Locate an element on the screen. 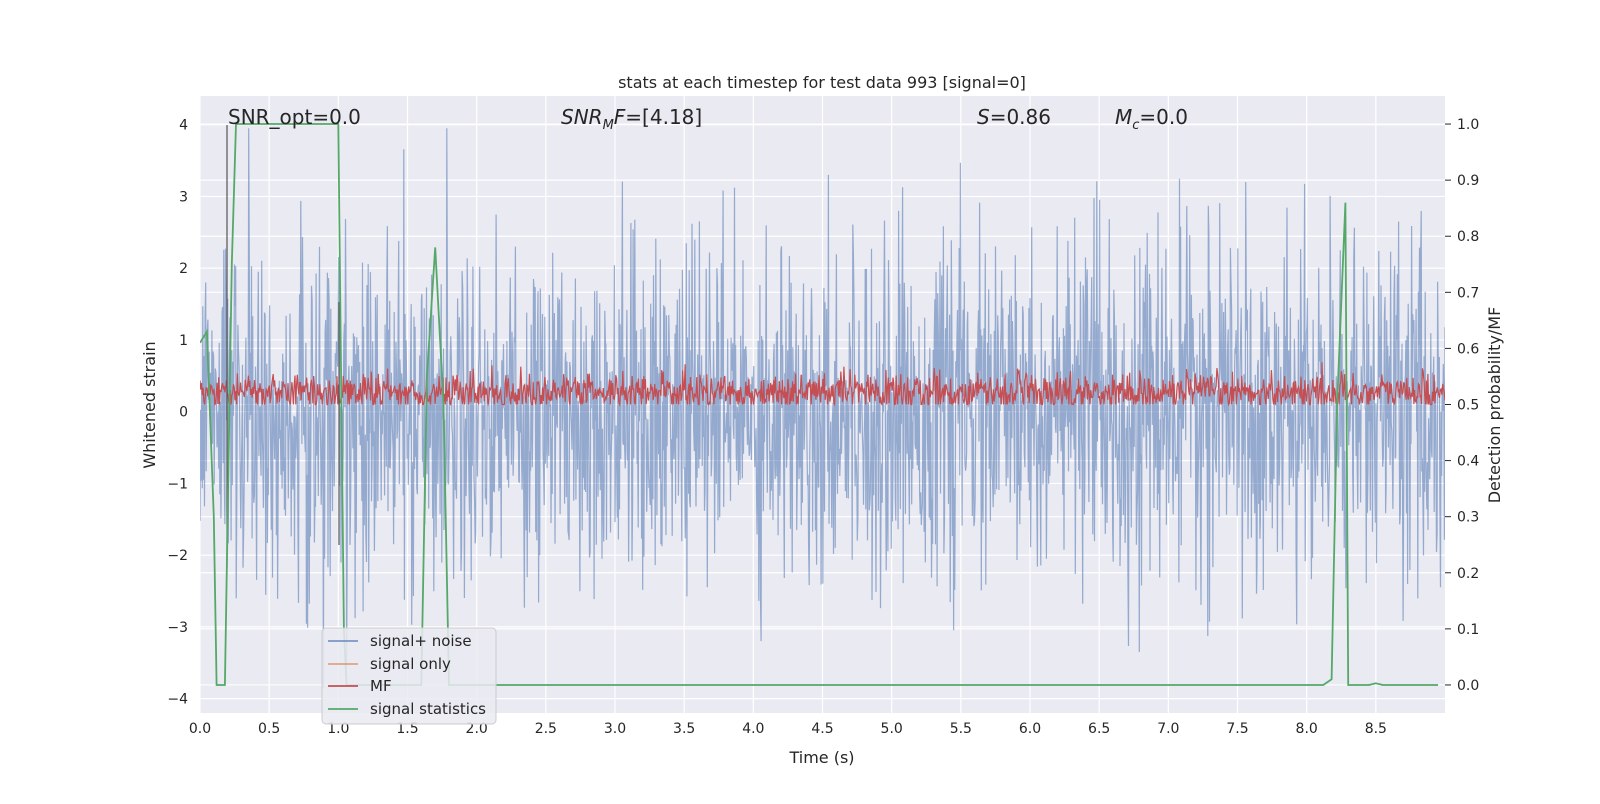 Image resolution: width=1600 pixels, height=804 pixels. y-tick-label: 1 is located at coordinates (183, 341).